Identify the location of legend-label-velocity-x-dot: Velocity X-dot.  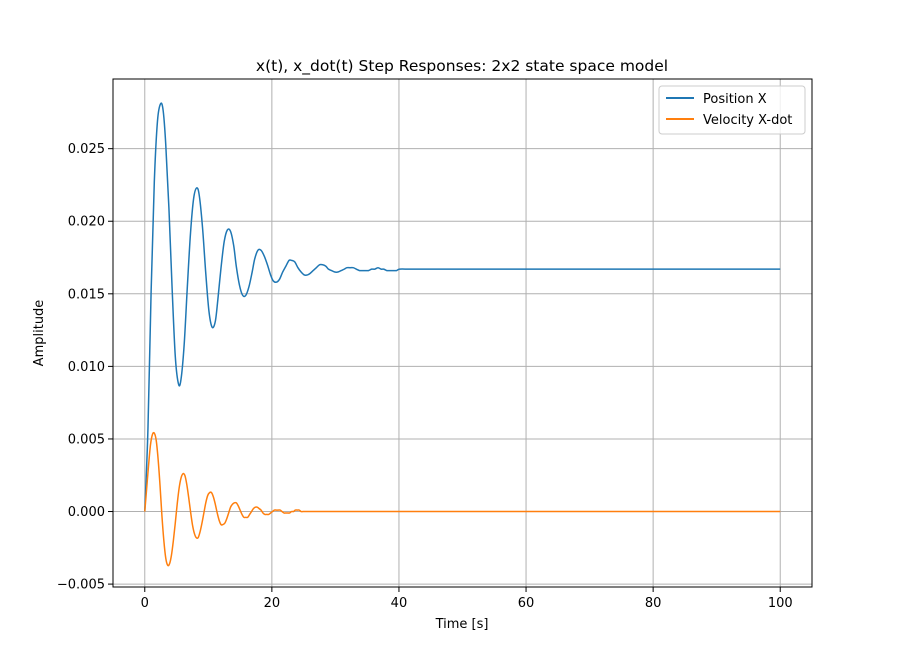
(747, 120).